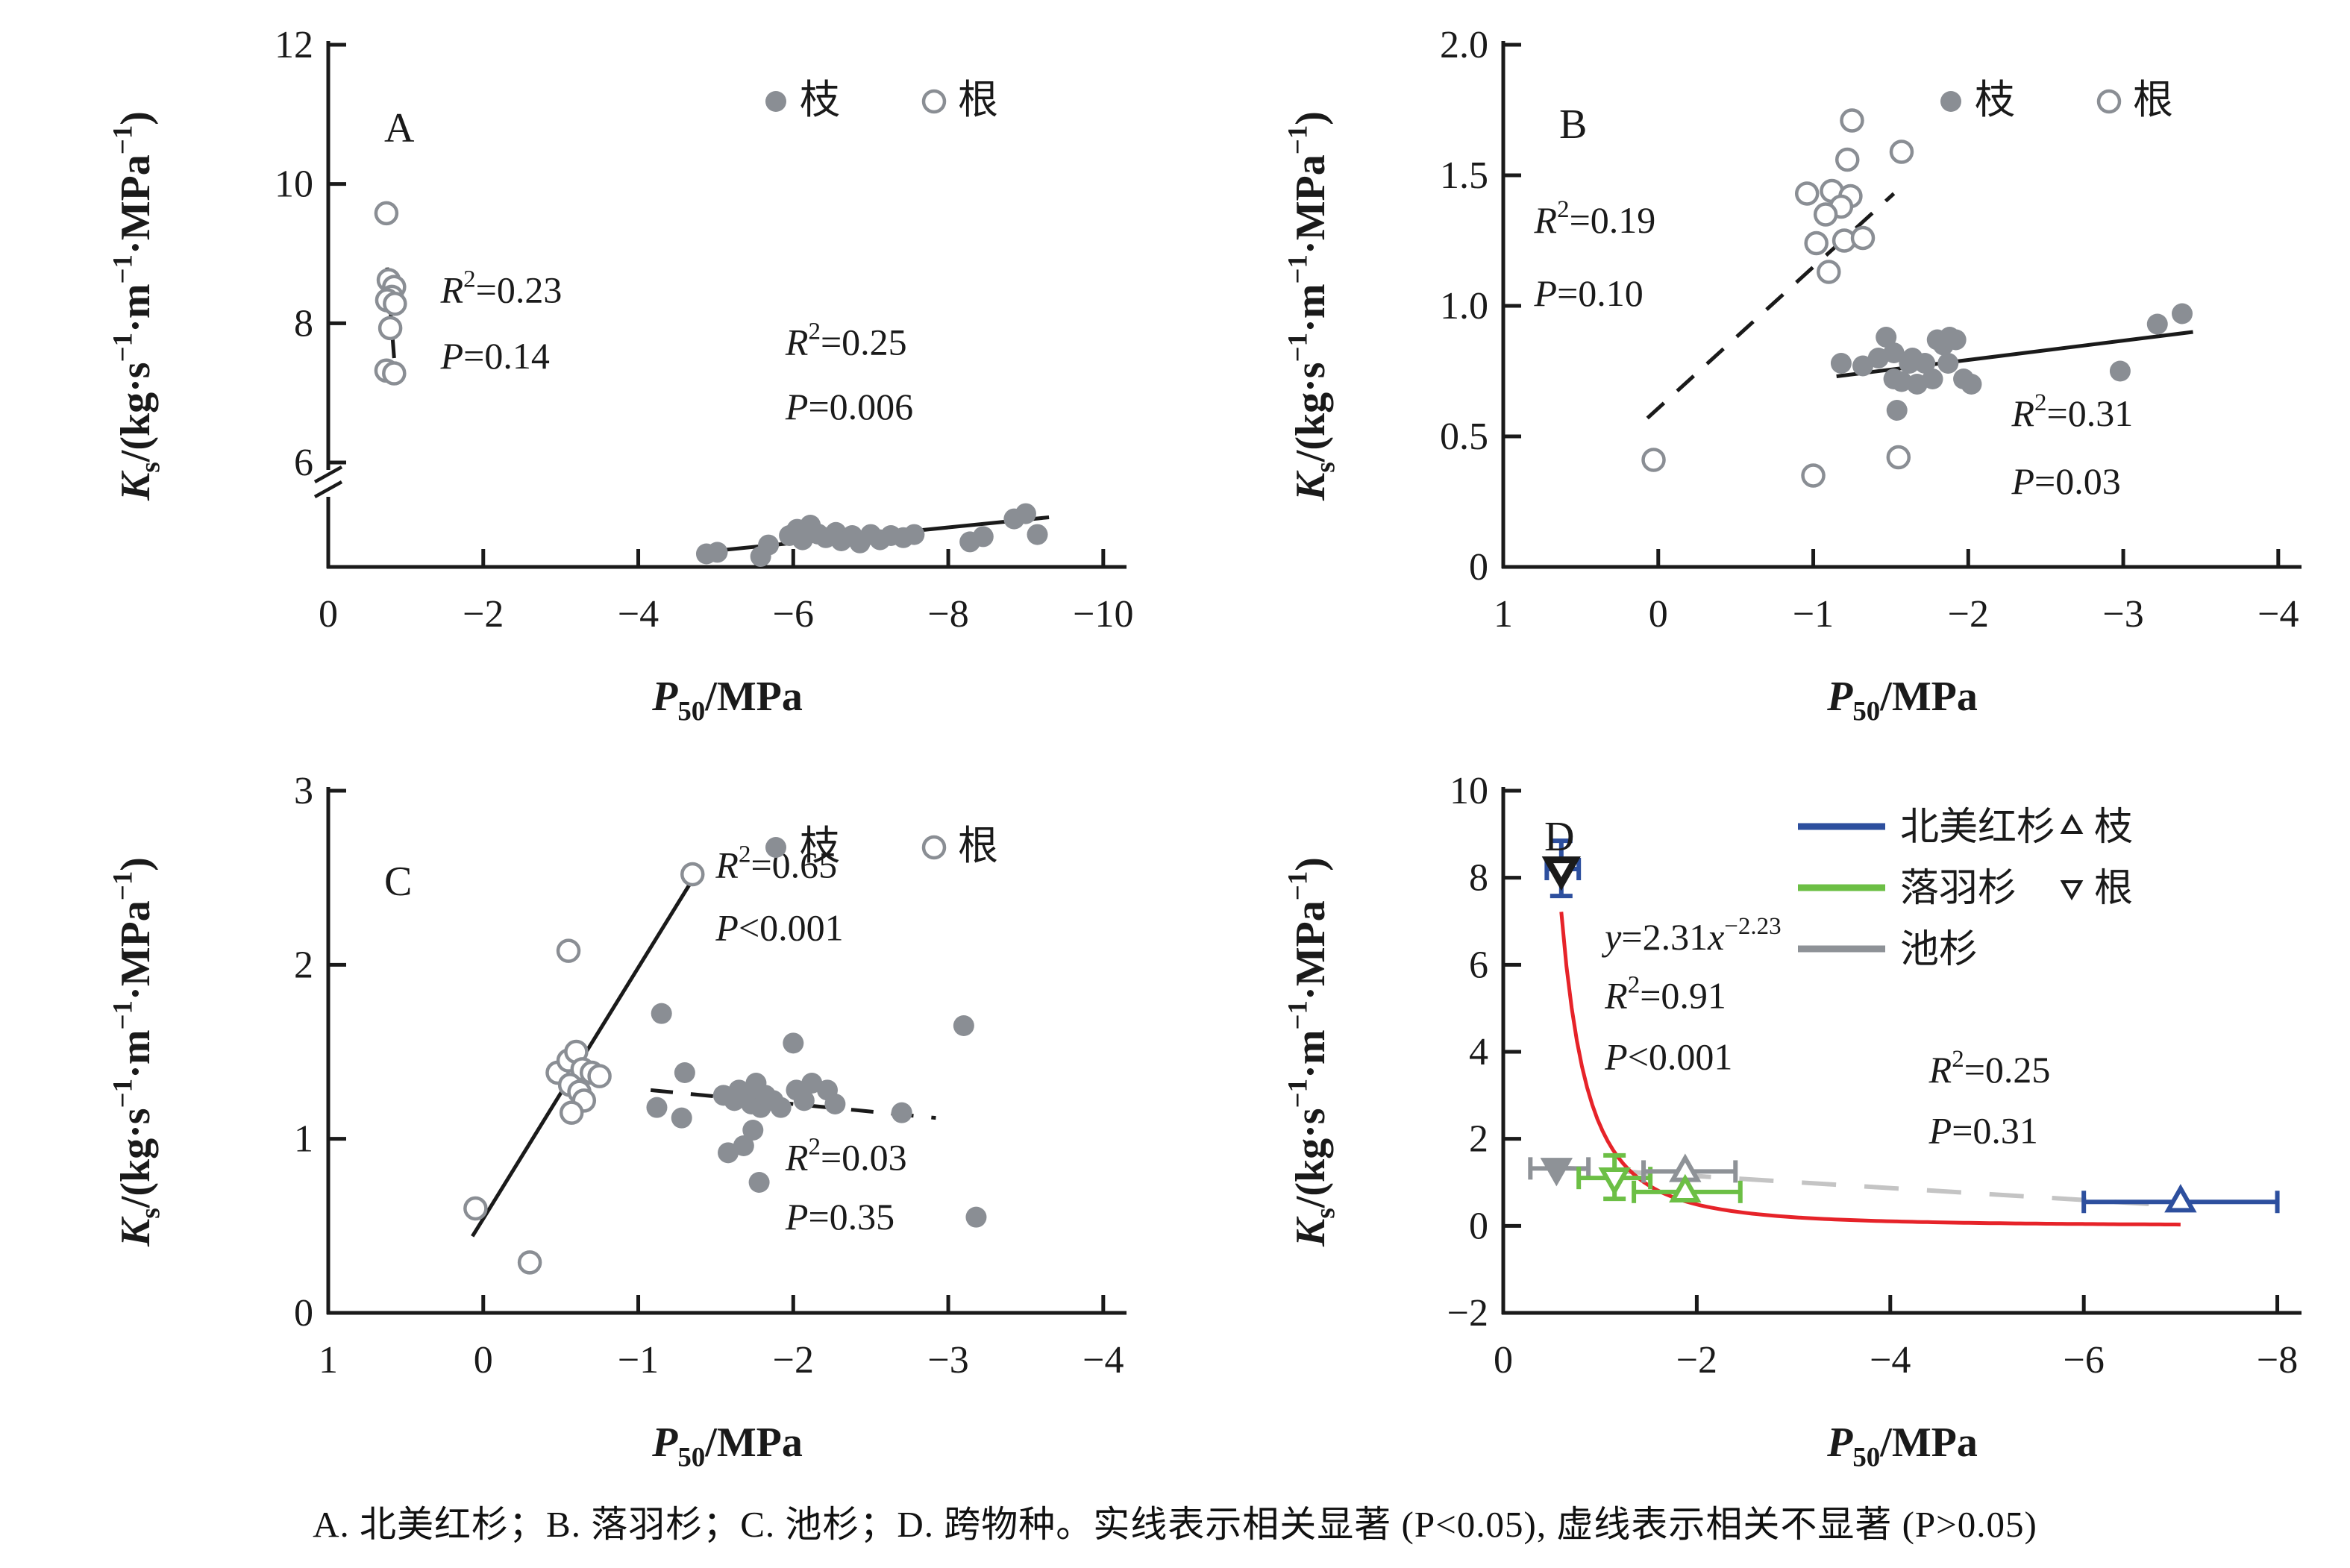  Describe the element at coordinates (1103, 614) in the screenshot. I see `x-tick-label: −10` at that location.